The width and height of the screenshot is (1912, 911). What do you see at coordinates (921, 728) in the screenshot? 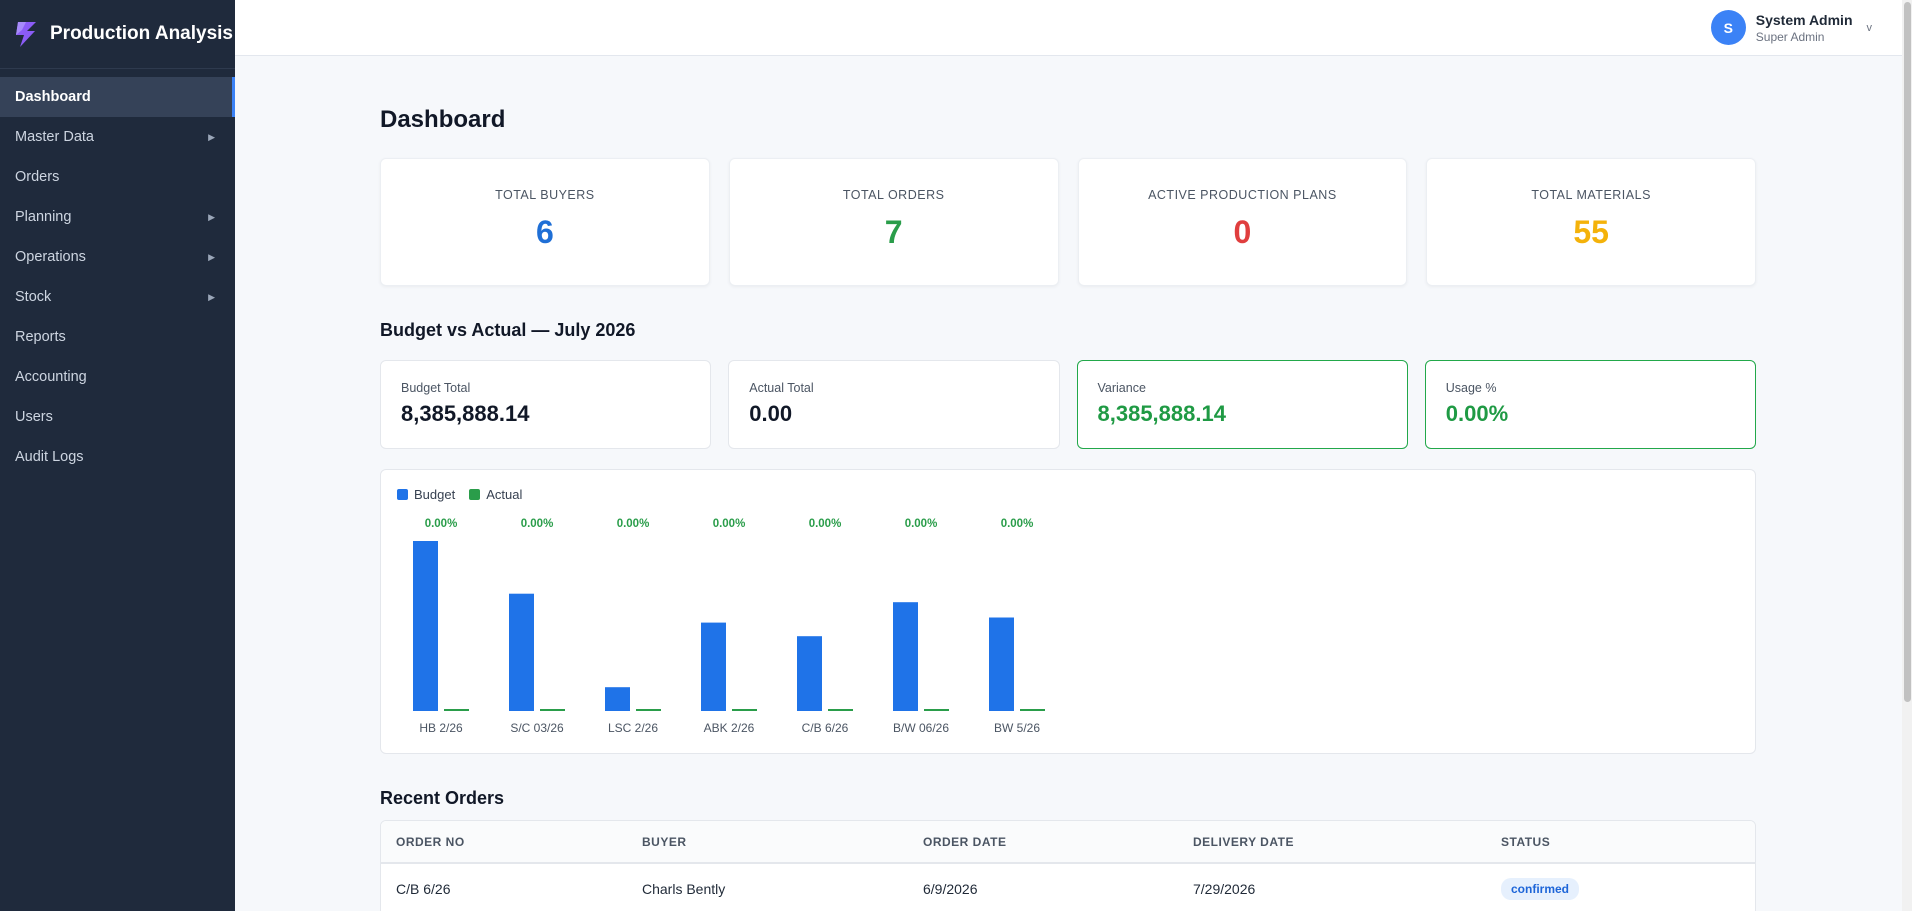
I see `x-tick-label: B/W 06/26` at bounding box center [921, 728].